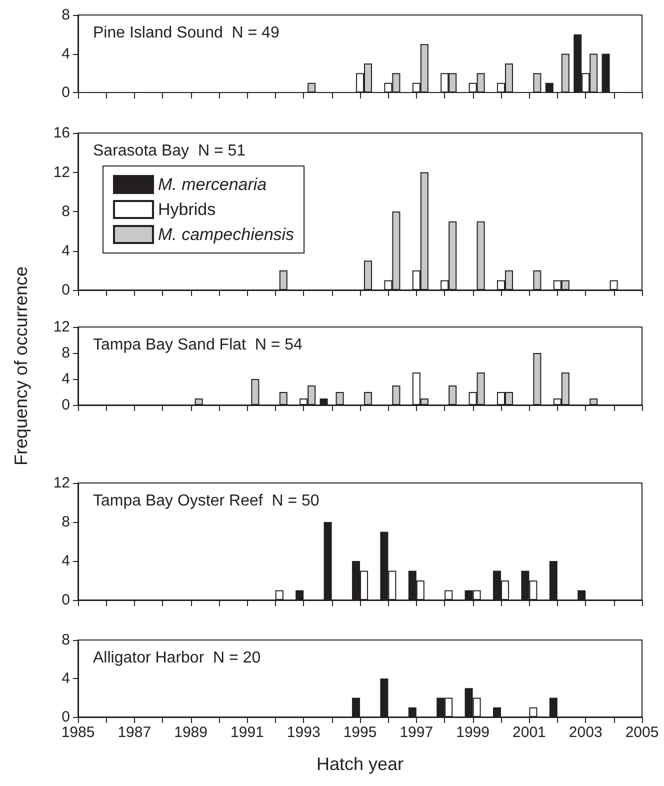 Image resolution: width=664 pixels, height=786 pixels. What do you see at coordinates (212, 184) in the screenshot?
I see `legend-label: M. mercenaria` at bounding box center [212, 184].